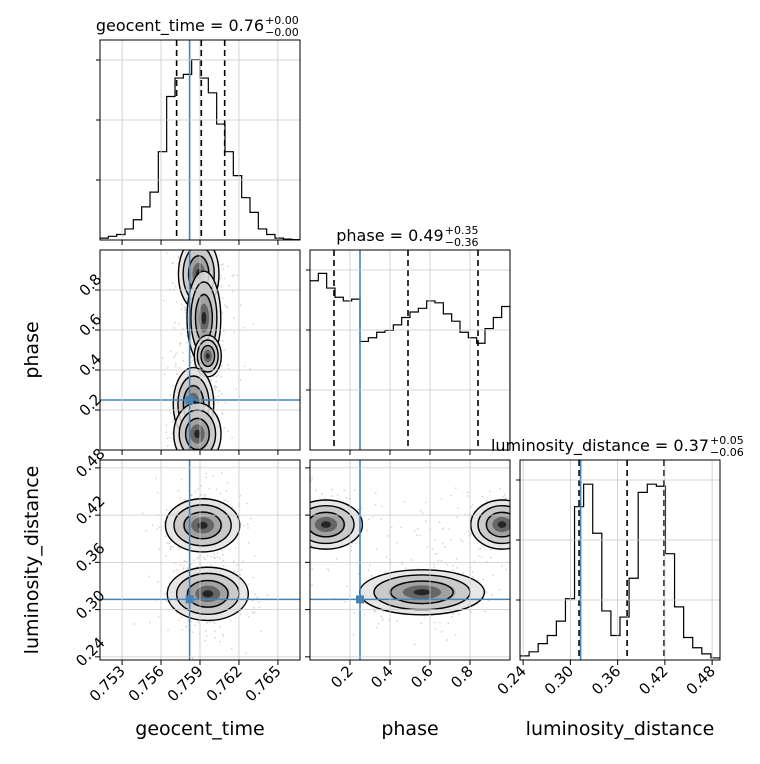 This screenshot has height=764, width=760. I want to click on panel-phase-luminosity_distance: 0.2 0.4 0.6 0.8, so click(424, 575).